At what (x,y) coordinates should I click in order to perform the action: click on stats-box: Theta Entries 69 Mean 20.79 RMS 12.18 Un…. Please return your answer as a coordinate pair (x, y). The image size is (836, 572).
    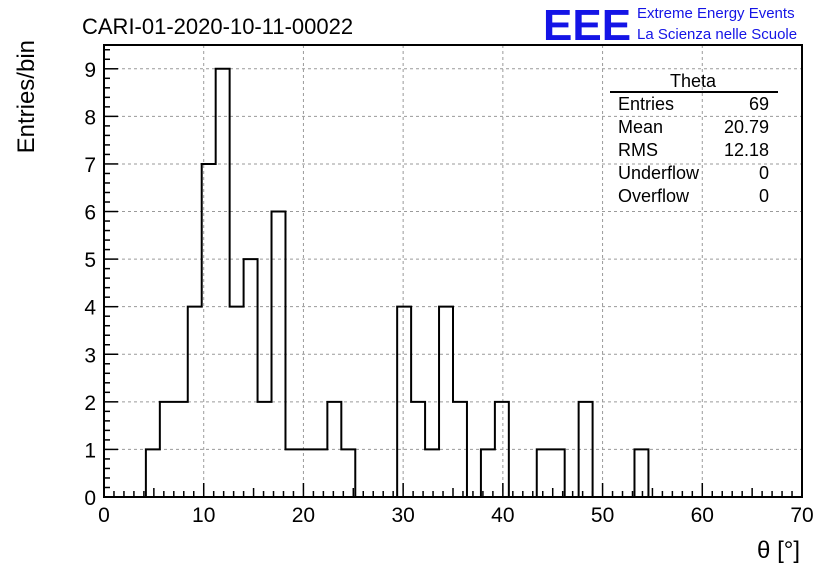
    Looking at the image, I should click on (694, 138).